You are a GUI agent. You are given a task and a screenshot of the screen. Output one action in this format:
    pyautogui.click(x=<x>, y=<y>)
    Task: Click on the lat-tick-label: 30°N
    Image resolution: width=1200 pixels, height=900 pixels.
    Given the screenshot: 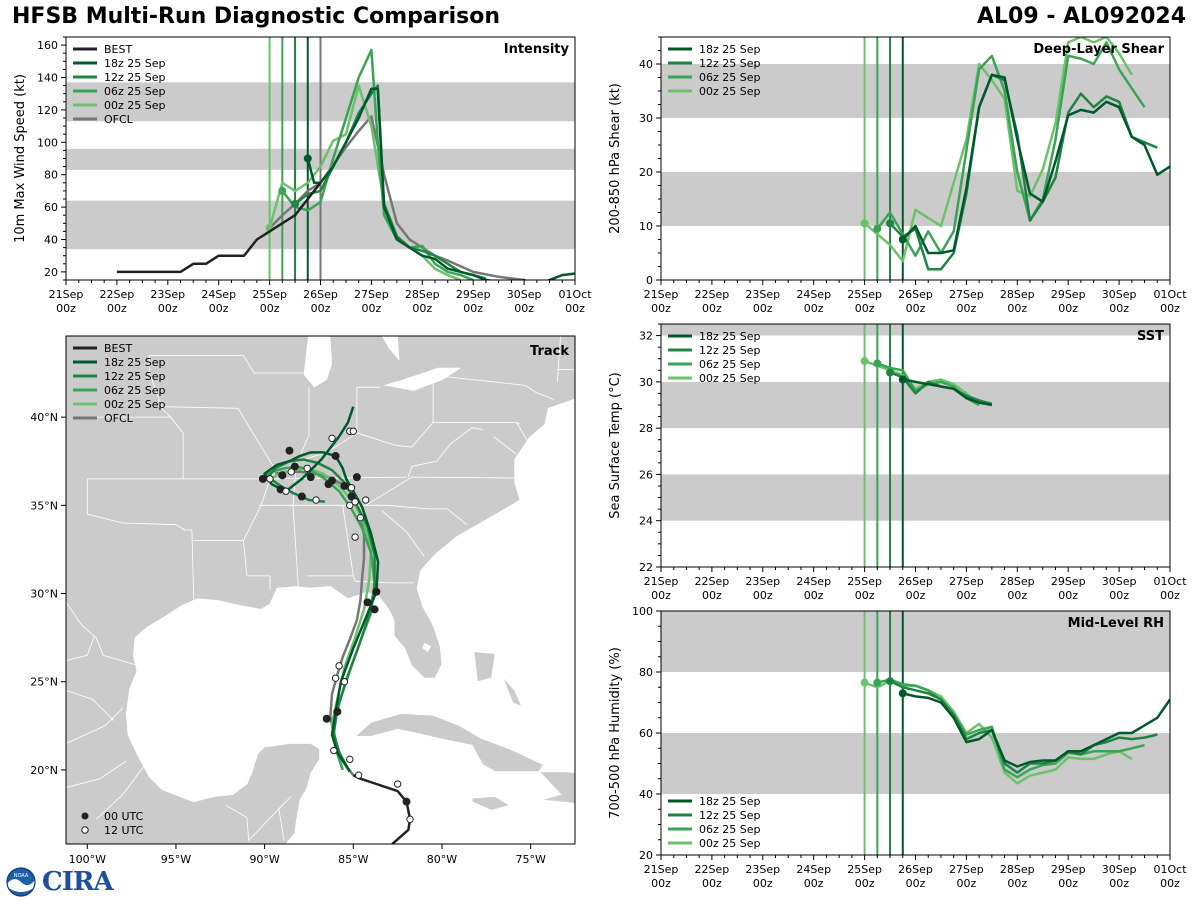 What is the action you would take?
    pyautogui.click(x=44, y=594)
    